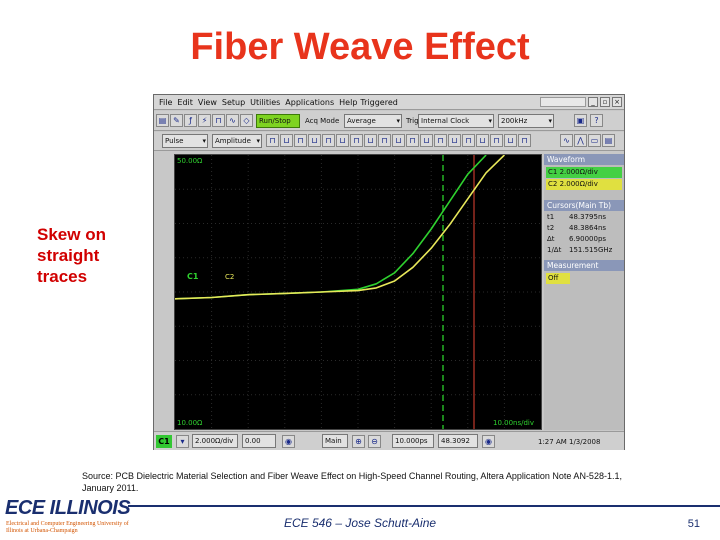  I want to click on trig-label: Trig, so click(412, 121).